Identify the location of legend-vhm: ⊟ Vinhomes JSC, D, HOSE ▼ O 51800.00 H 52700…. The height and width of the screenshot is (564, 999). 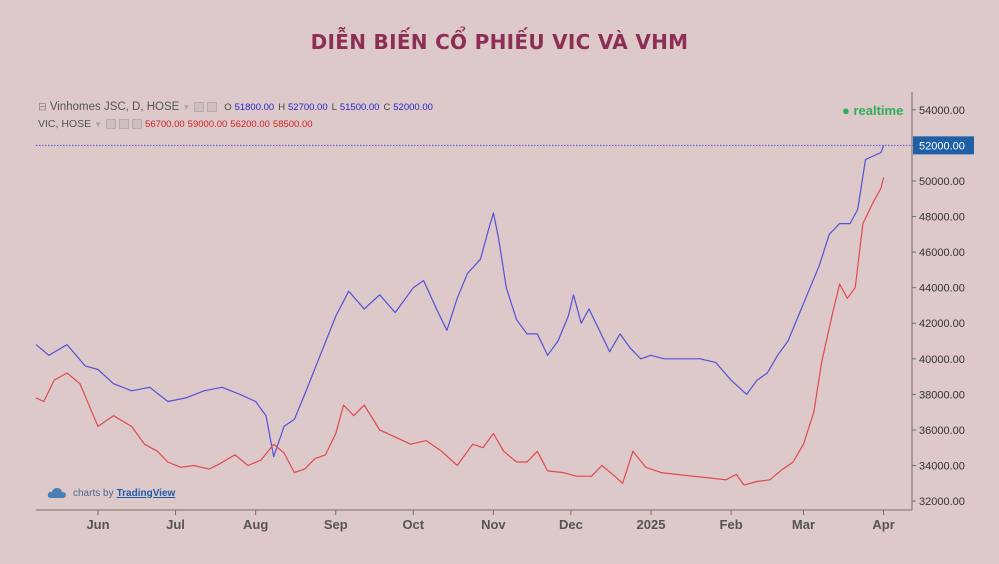
(235, 107).